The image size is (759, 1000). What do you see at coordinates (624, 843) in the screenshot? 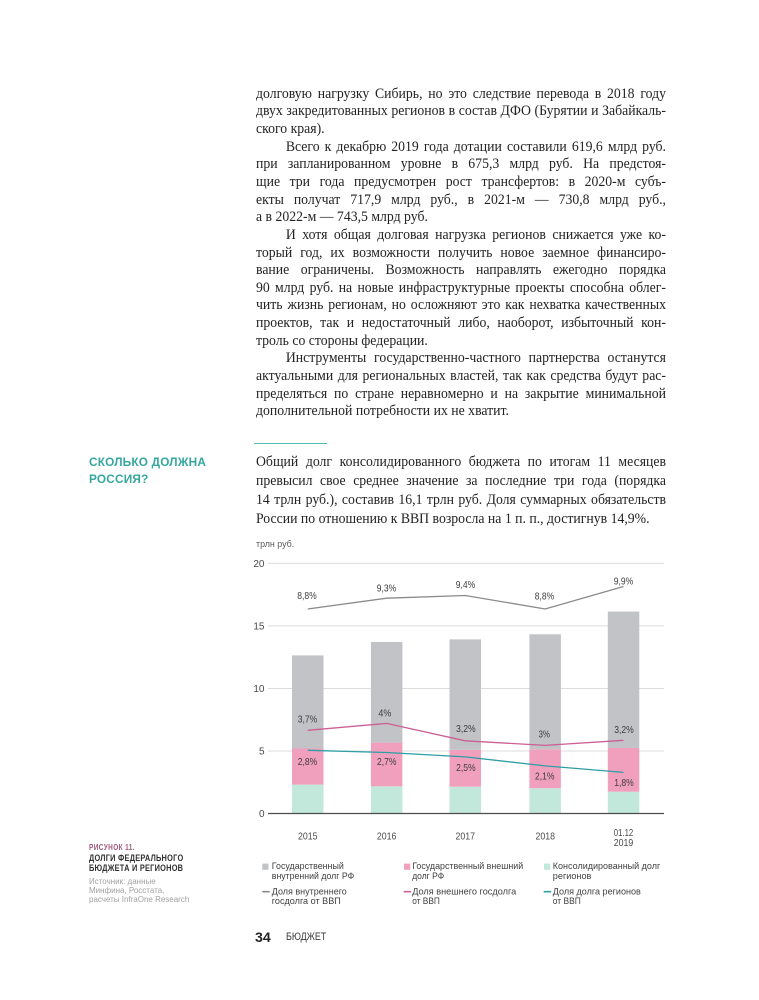
I see `svg-text: 2019` at bounding box center [624, 843].